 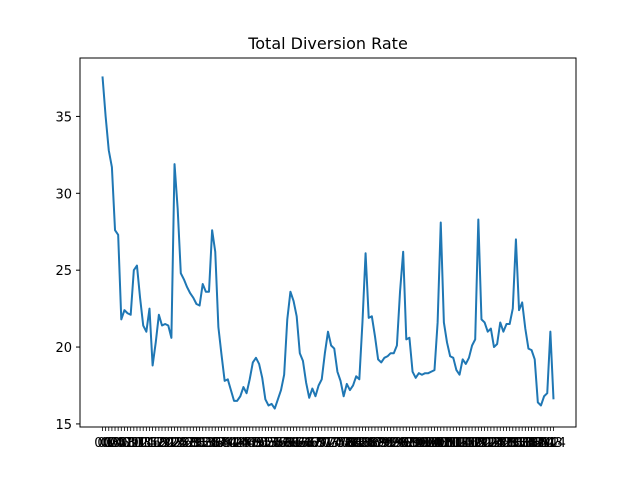 I want to click on x-tick-label: 57, so click(x=281, y=443).